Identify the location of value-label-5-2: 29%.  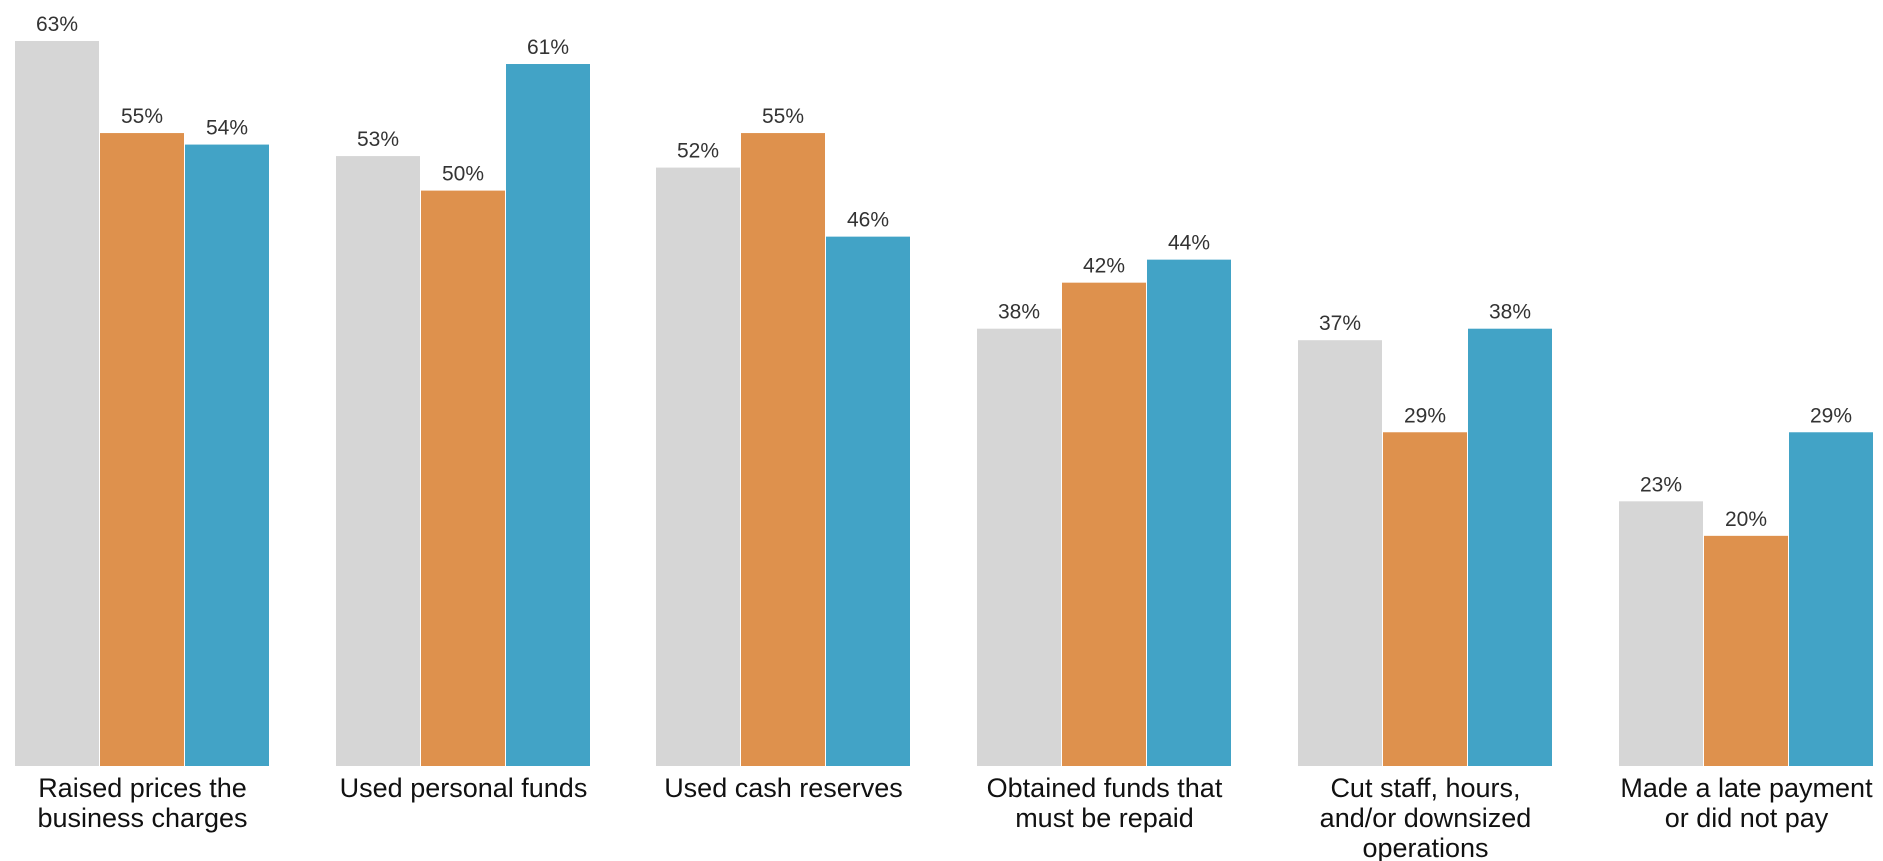
(1831, 415).